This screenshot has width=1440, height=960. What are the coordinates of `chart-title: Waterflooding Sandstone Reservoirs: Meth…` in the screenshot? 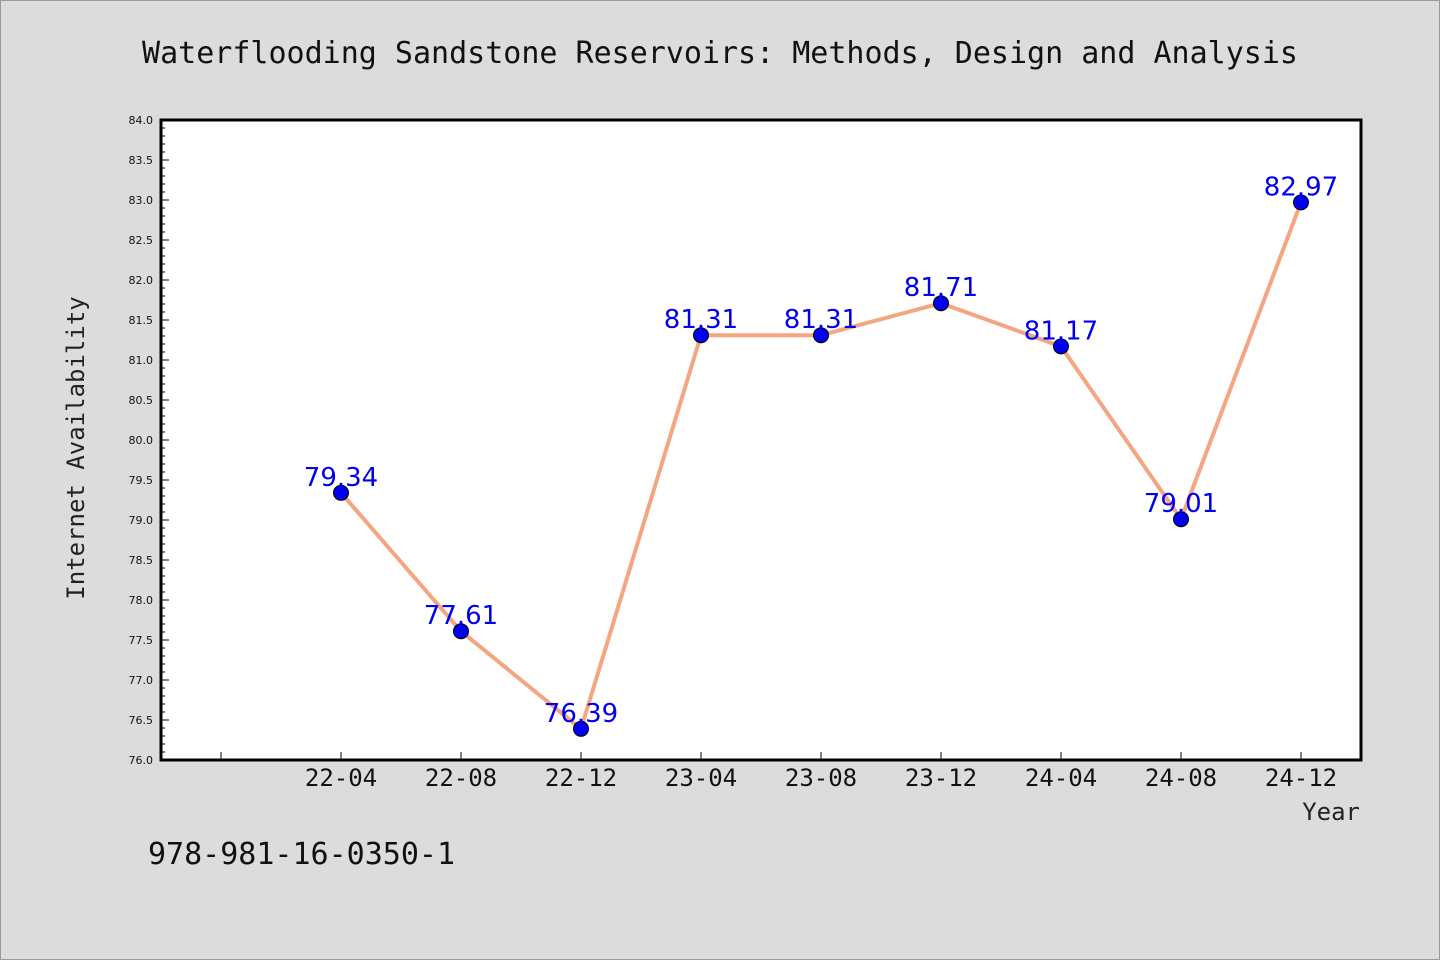 It's located at (720, 53).